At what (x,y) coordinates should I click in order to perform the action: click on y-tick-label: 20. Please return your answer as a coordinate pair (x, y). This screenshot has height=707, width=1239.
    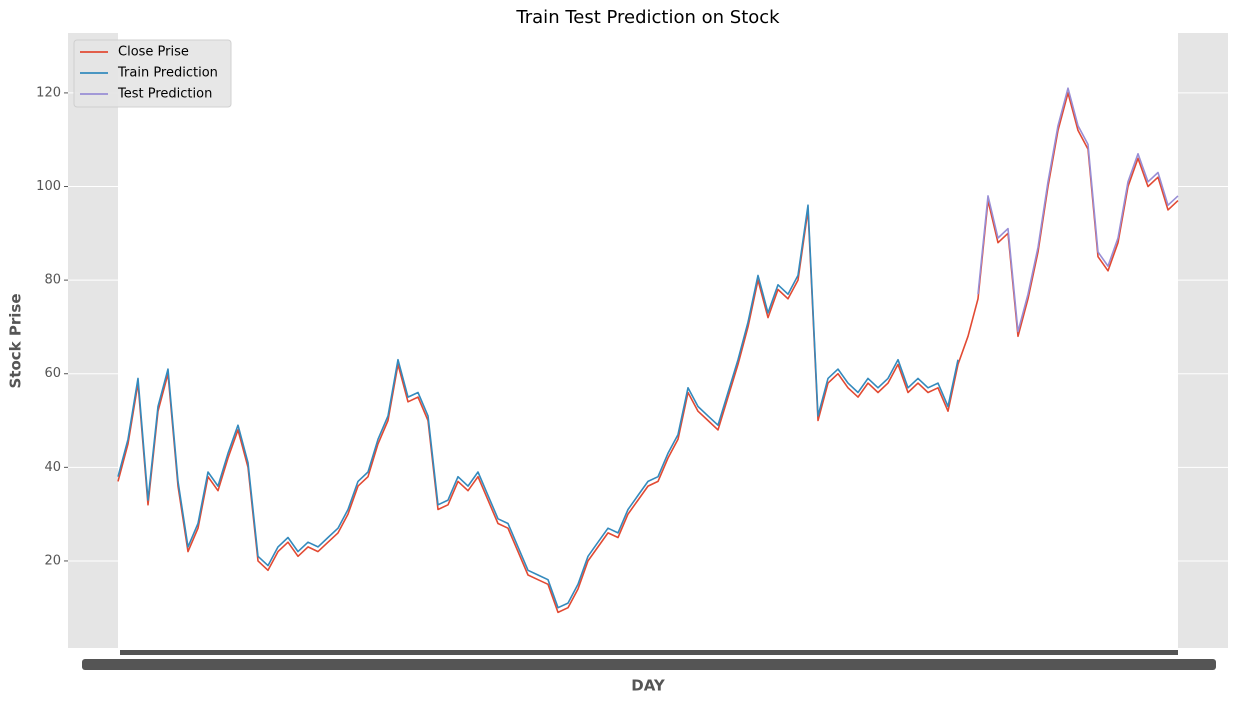
    Looking at the image, I should click on (52, 560).